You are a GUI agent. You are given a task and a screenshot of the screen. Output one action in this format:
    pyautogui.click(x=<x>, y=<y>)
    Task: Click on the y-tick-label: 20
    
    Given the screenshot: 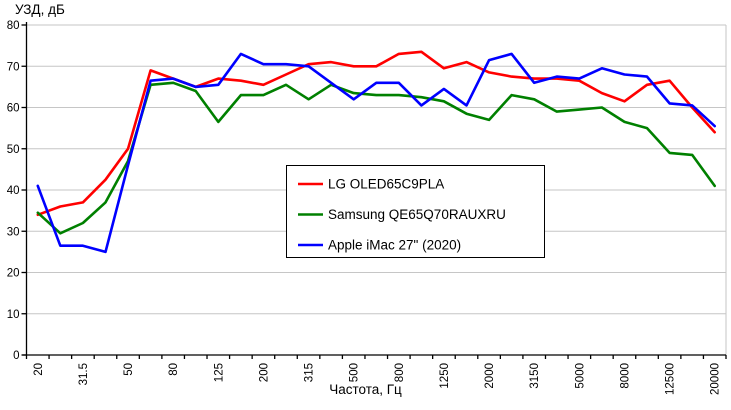 What is the action you would take?
    pyautogui.click(x=13, y=274)
    